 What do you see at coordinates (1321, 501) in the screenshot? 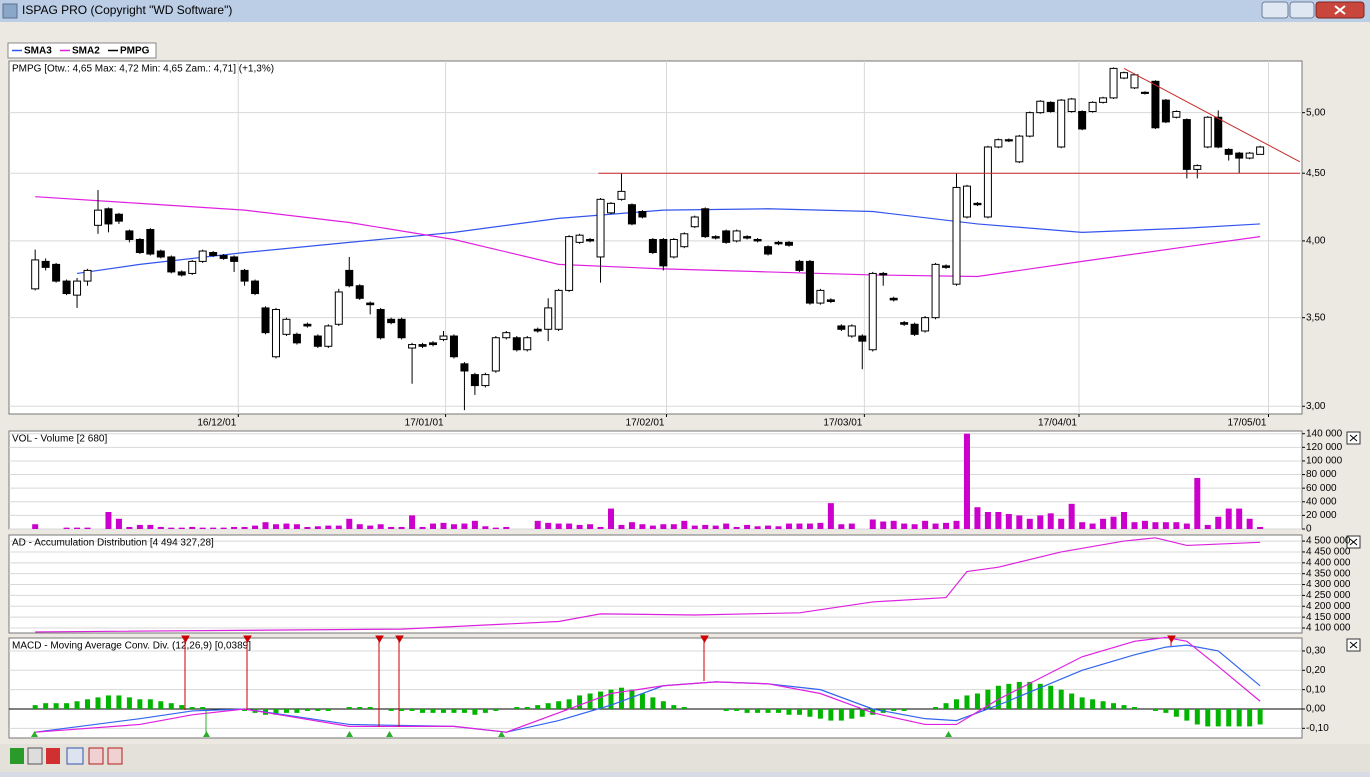
I see `y-tick-label: 40 000` at bounding box center [1321, 501].